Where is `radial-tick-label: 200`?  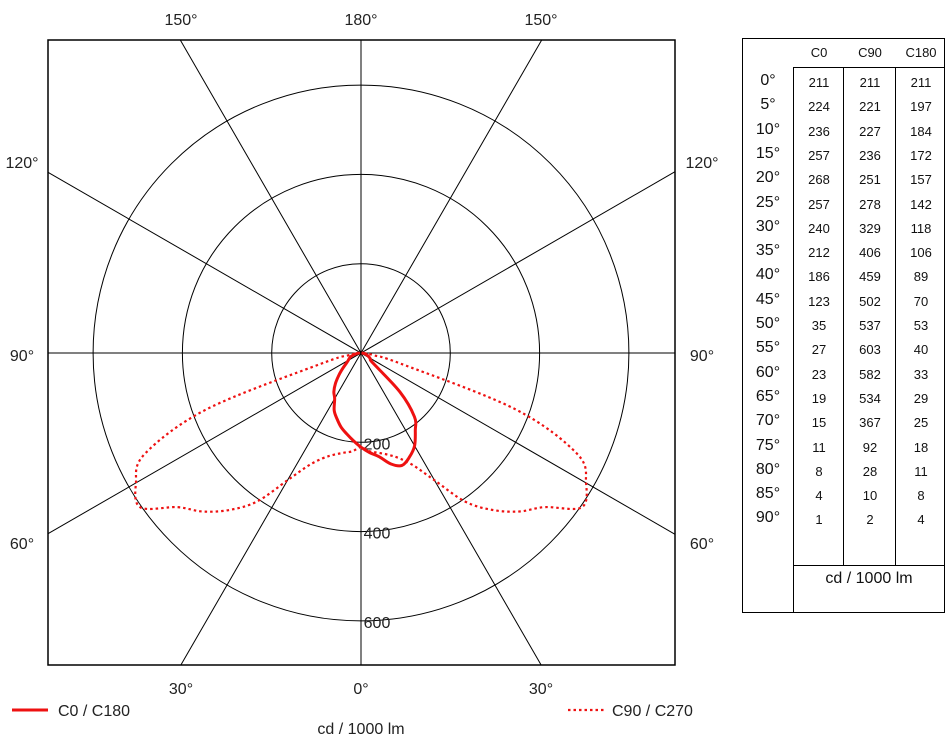 radial-tick-label: 200 is located at coordinates (377, 444).